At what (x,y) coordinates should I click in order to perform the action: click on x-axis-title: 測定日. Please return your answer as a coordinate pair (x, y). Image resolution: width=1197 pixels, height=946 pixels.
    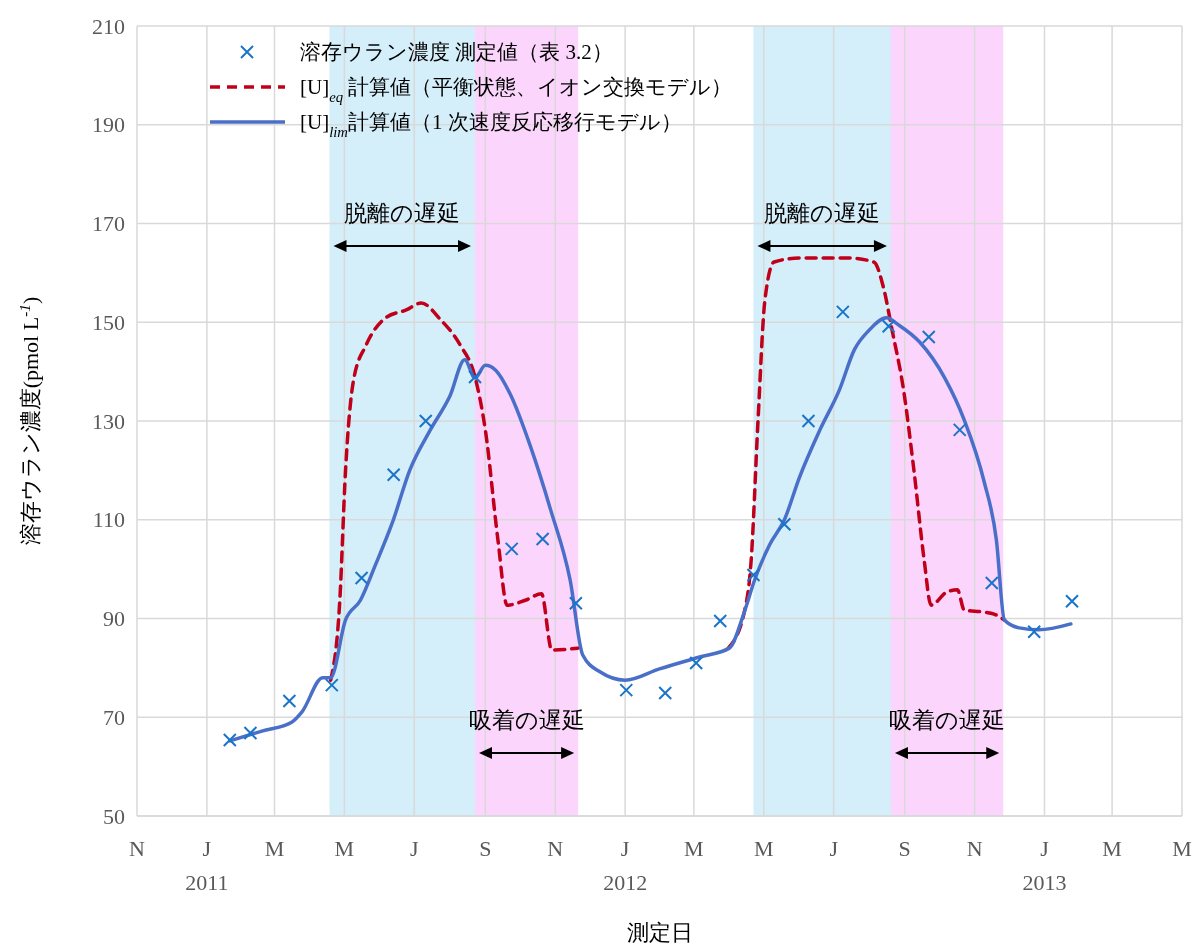
    Looking at the image, I should click on (659, 932).